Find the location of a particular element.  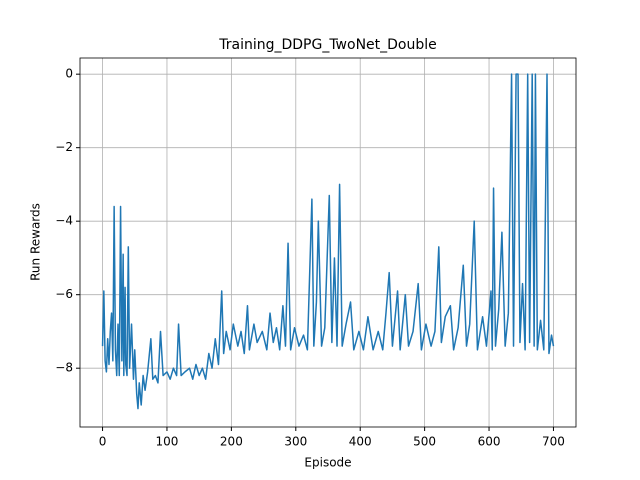

x-tick-label: 700 is located at coordinates (553, 442).